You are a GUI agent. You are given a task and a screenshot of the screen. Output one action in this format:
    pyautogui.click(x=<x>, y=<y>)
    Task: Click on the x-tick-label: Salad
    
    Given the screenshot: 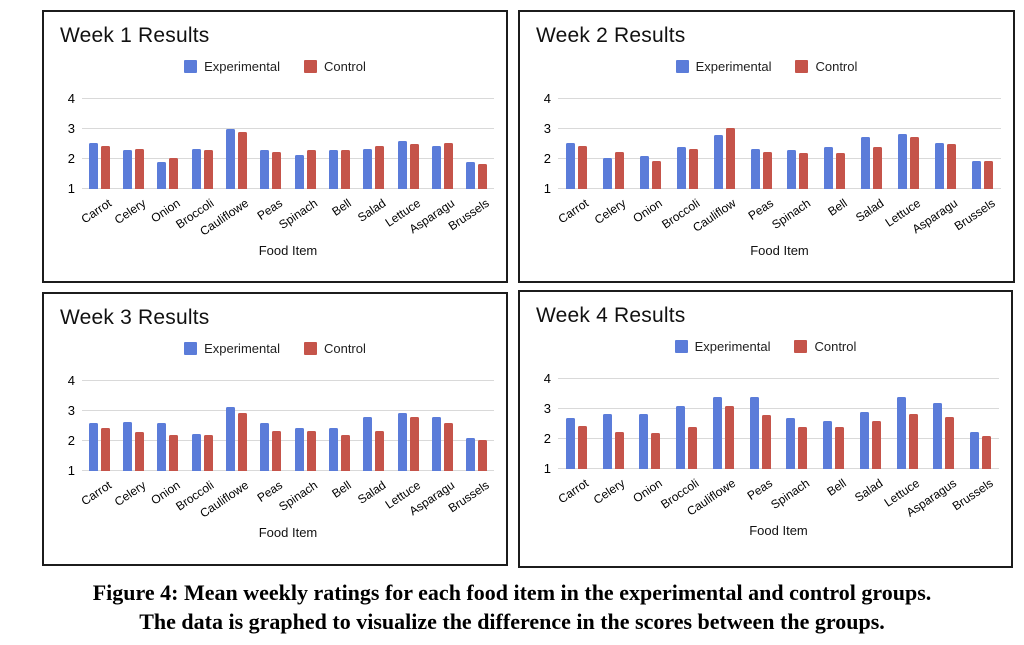 What is the action you would take?
    pyautogui.click(x=868, y=490)
    